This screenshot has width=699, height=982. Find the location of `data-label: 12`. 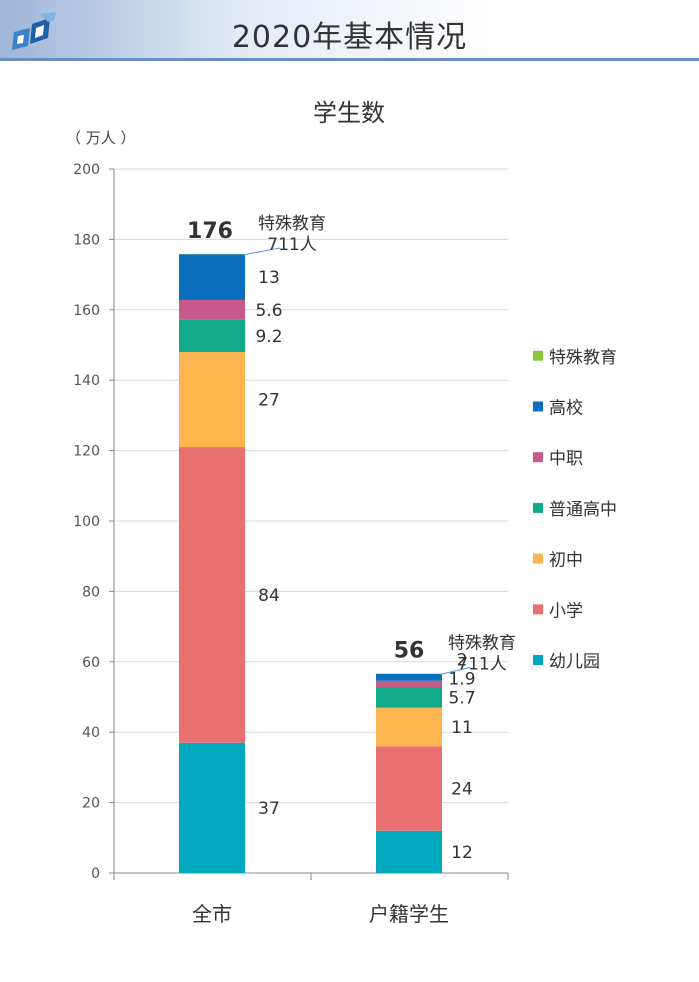

data-label: 12 is located at coordinates (462, 853).